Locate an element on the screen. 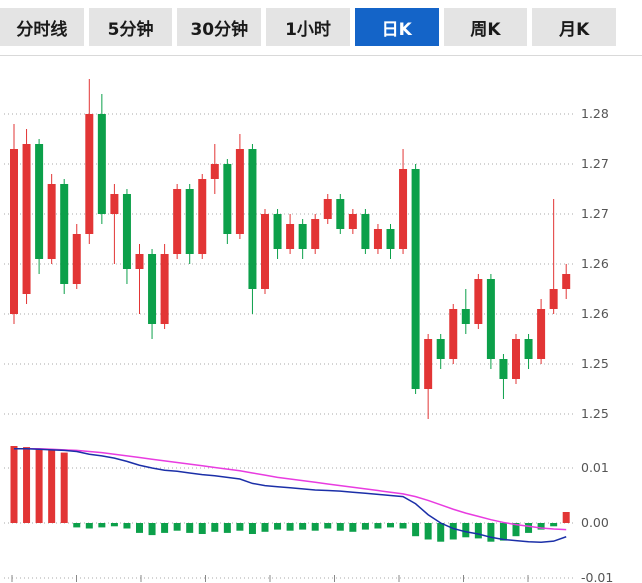  timeframe-tabbar: 分时线 5分钟 30分钟 1小时 日K 周K 月K is located at coordinates (321, 28).